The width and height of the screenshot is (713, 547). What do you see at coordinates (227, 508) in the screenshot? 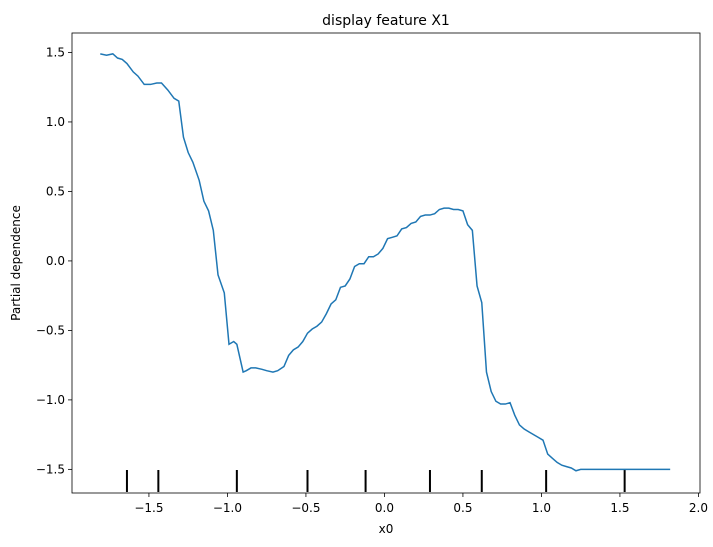
I see `x-tick-label-1: −1.0` at bounding box center [227, 508].